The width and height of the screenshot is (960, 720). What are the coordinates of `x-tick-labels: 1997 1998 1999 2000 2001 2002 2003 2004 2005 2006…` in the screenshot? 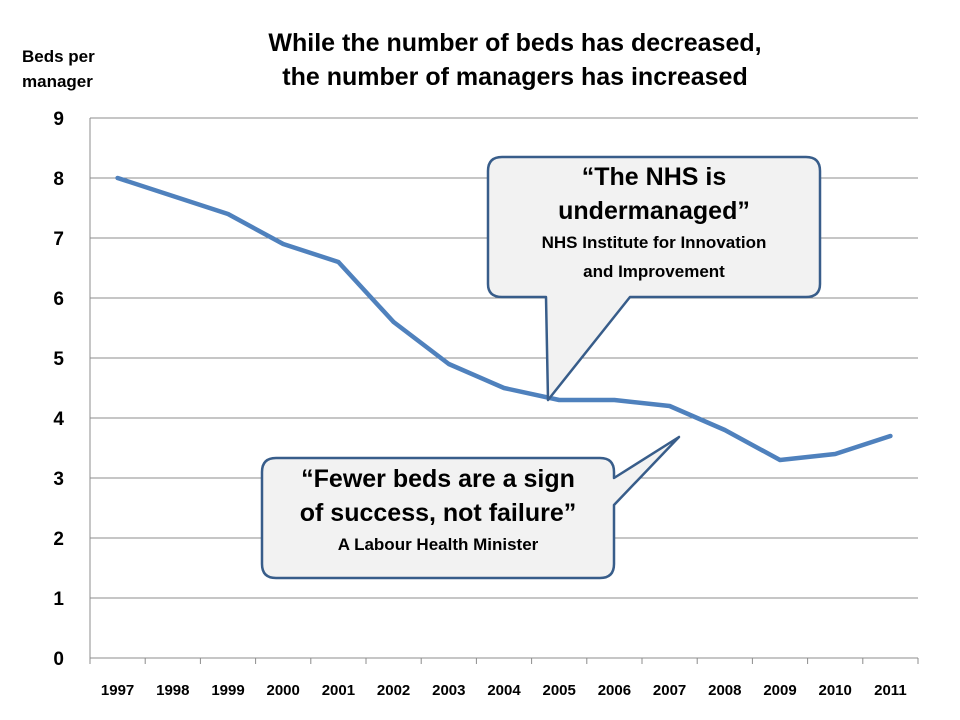 It's located at (504, 690).